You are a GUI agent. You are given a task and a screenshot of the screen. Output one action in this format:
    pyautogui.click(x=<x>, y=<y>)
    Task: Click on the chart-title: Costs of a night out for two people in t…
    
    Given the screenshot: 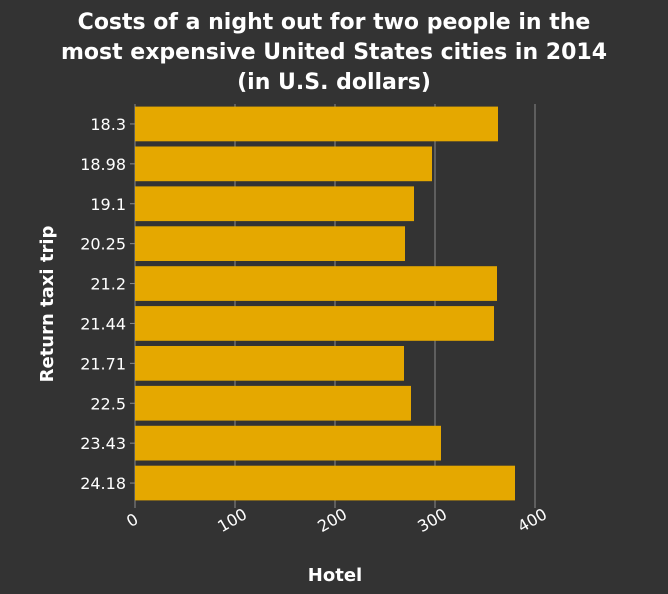 What is the action you would take?
    pyautogui.click(x=334, y=52)
    